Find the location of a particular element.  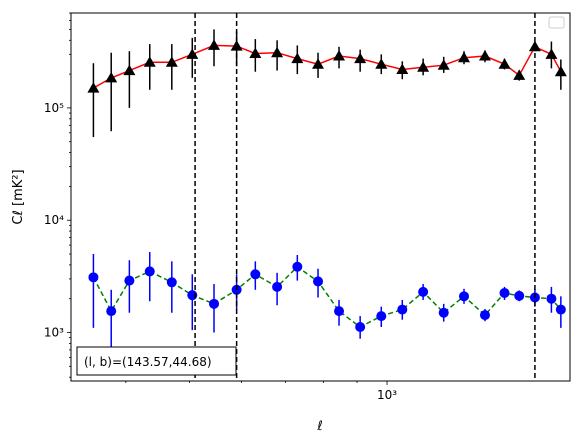

x-axis-label: ℓ is located at coordinates (319, 426).